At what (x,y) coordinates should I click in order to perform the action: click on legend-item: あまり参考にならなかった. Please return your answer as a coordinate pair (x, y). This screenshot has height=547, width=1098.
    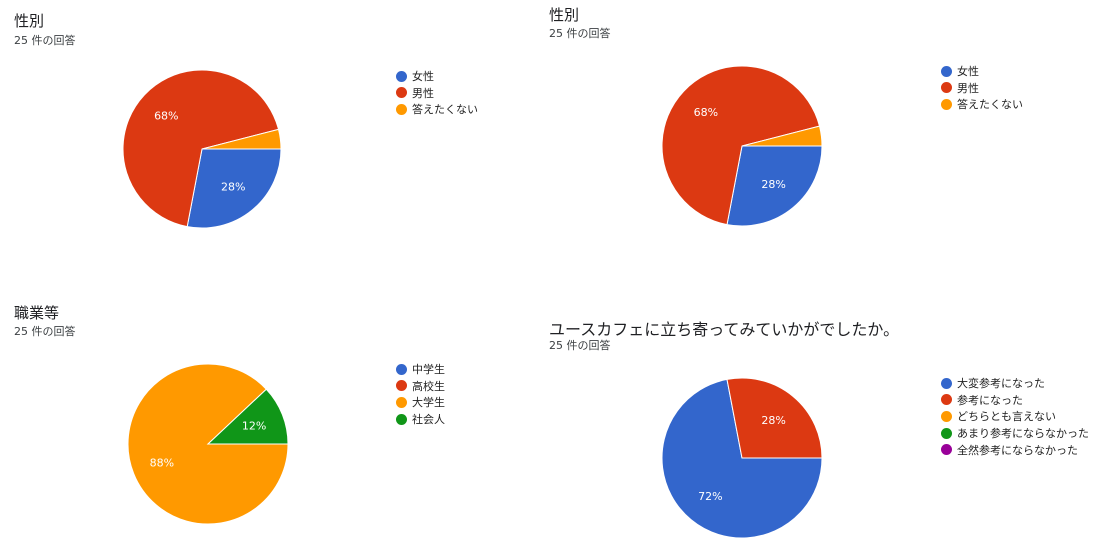
    Looking at the image, I should click on (1015, 433).